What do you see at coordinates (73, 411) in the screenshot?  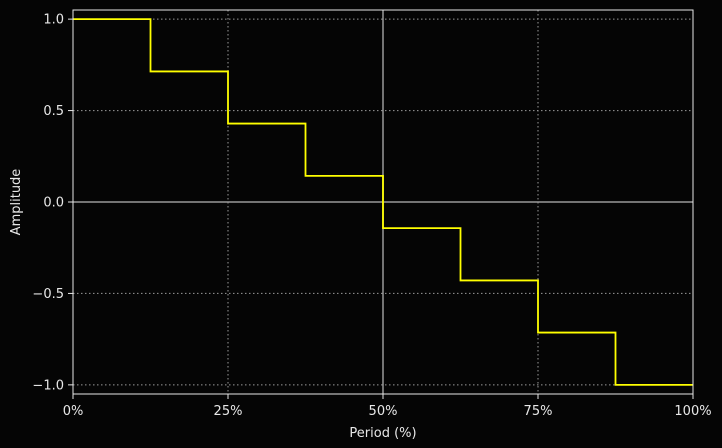 I see `x-tick-label: 0%` at bounding box center [73, 411].